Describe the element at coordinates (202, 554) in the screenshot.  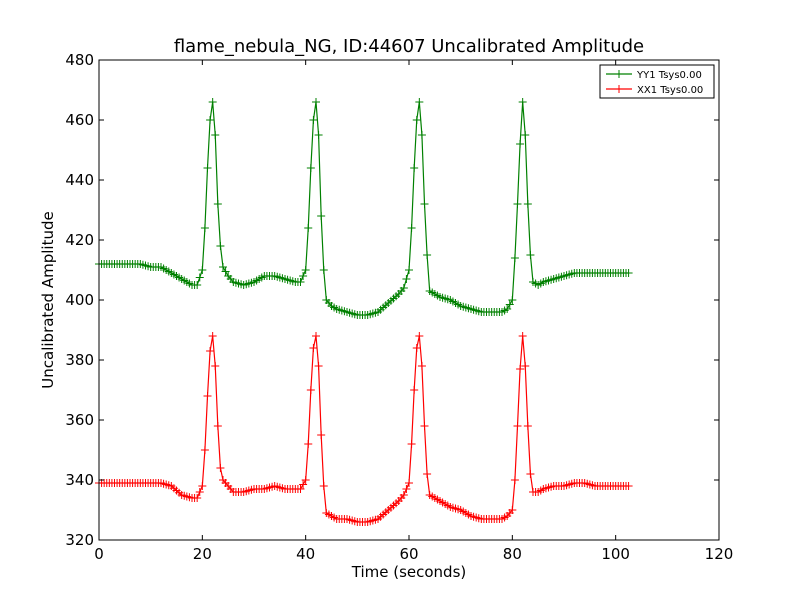
I see `x-tick-label: 20` at that location.